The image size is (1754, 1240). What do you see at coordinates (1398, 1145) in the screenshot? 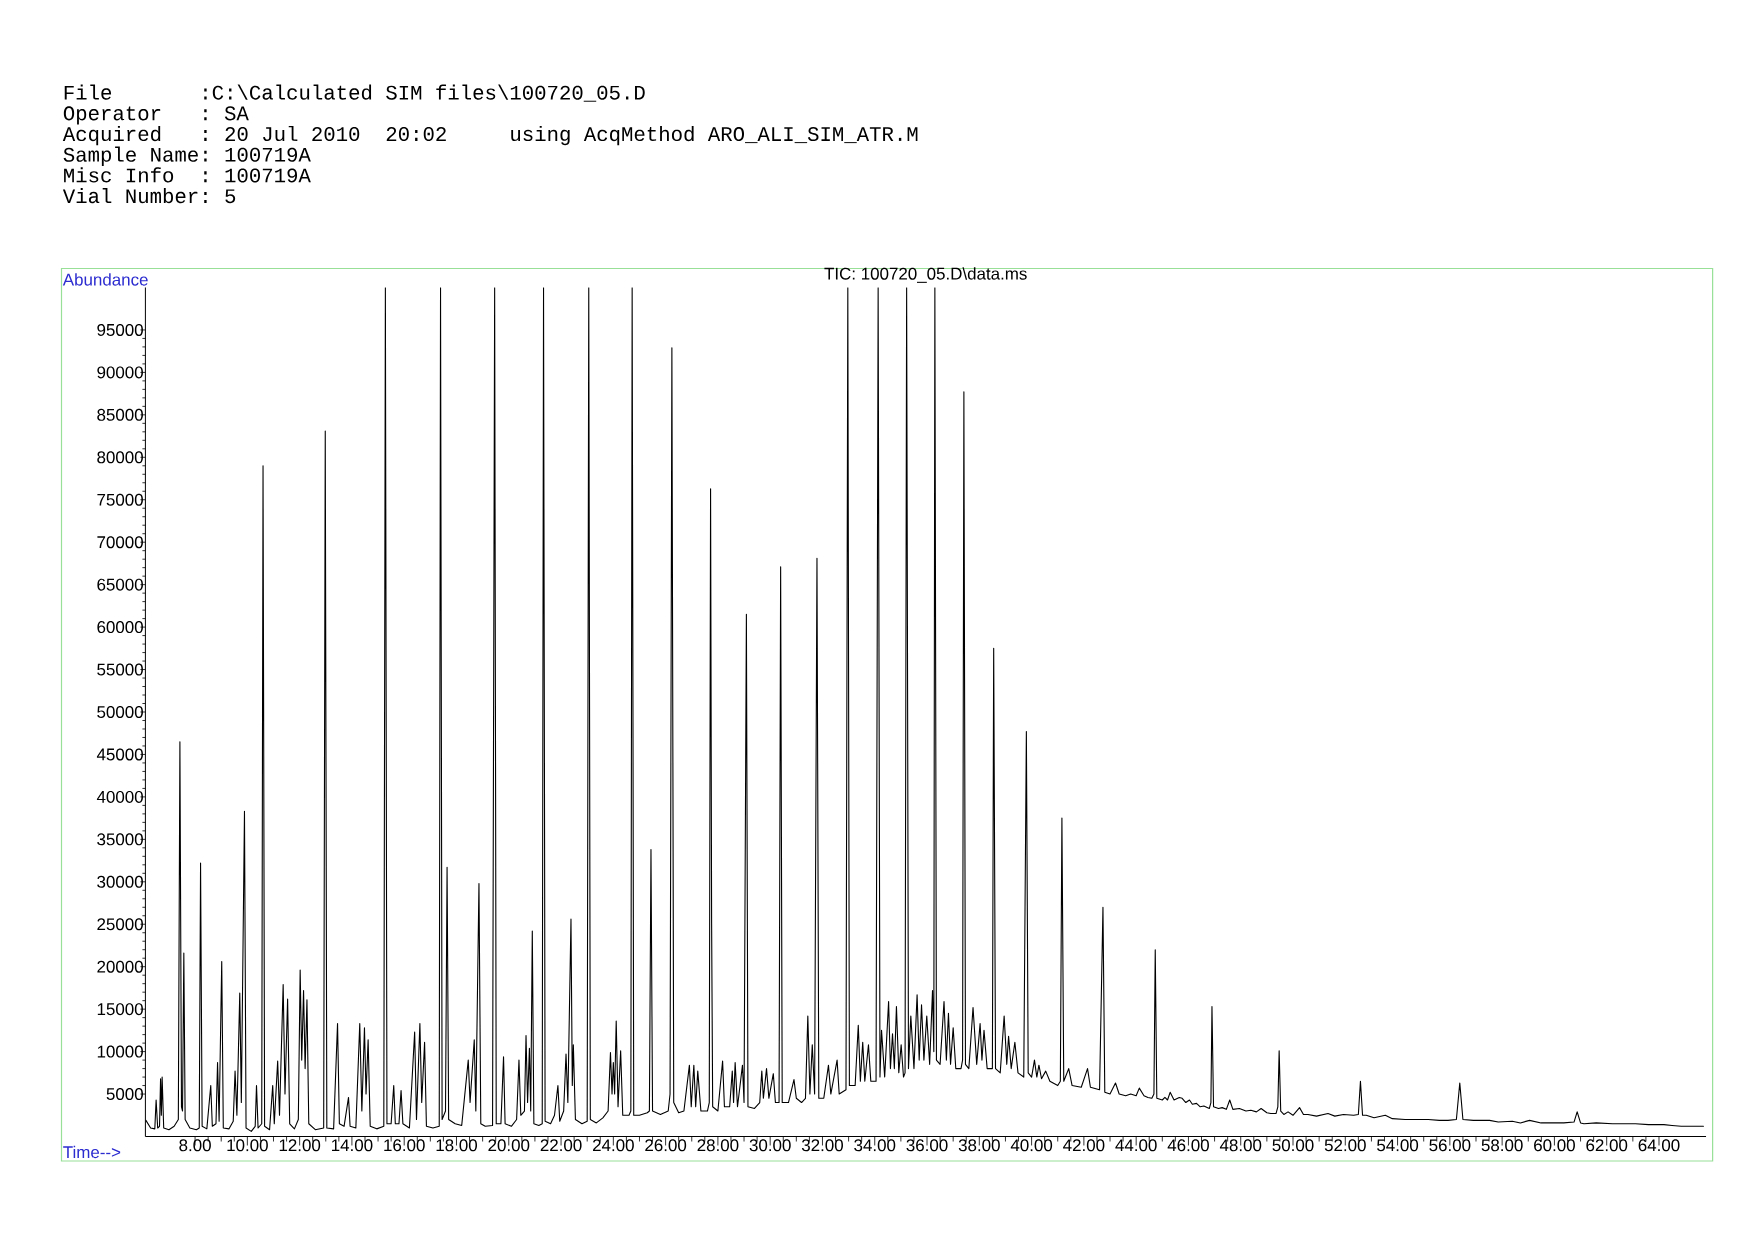
I see `x-tick-label: 54.00` at bounding box center [1398, 1145].